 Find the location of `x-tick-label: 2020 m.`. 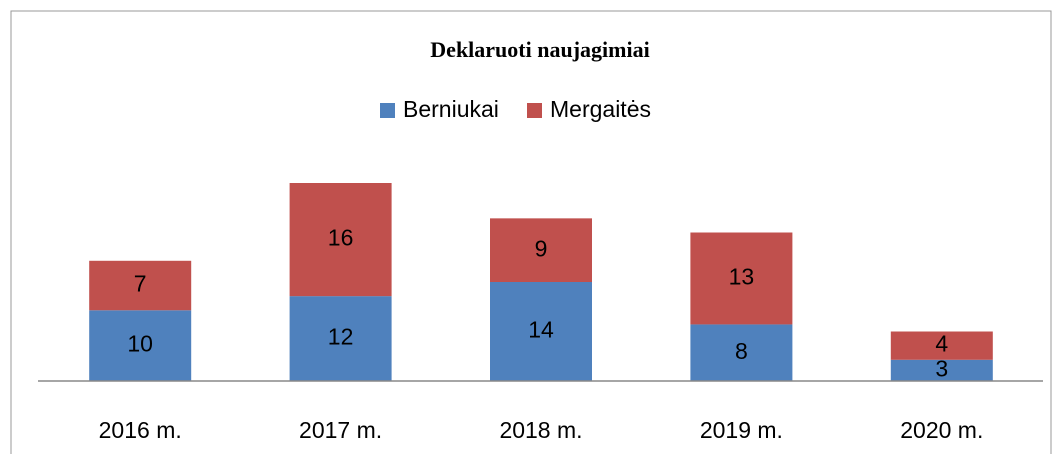

x-tick-label: 2020 m. is located at coordinates (941, 430).